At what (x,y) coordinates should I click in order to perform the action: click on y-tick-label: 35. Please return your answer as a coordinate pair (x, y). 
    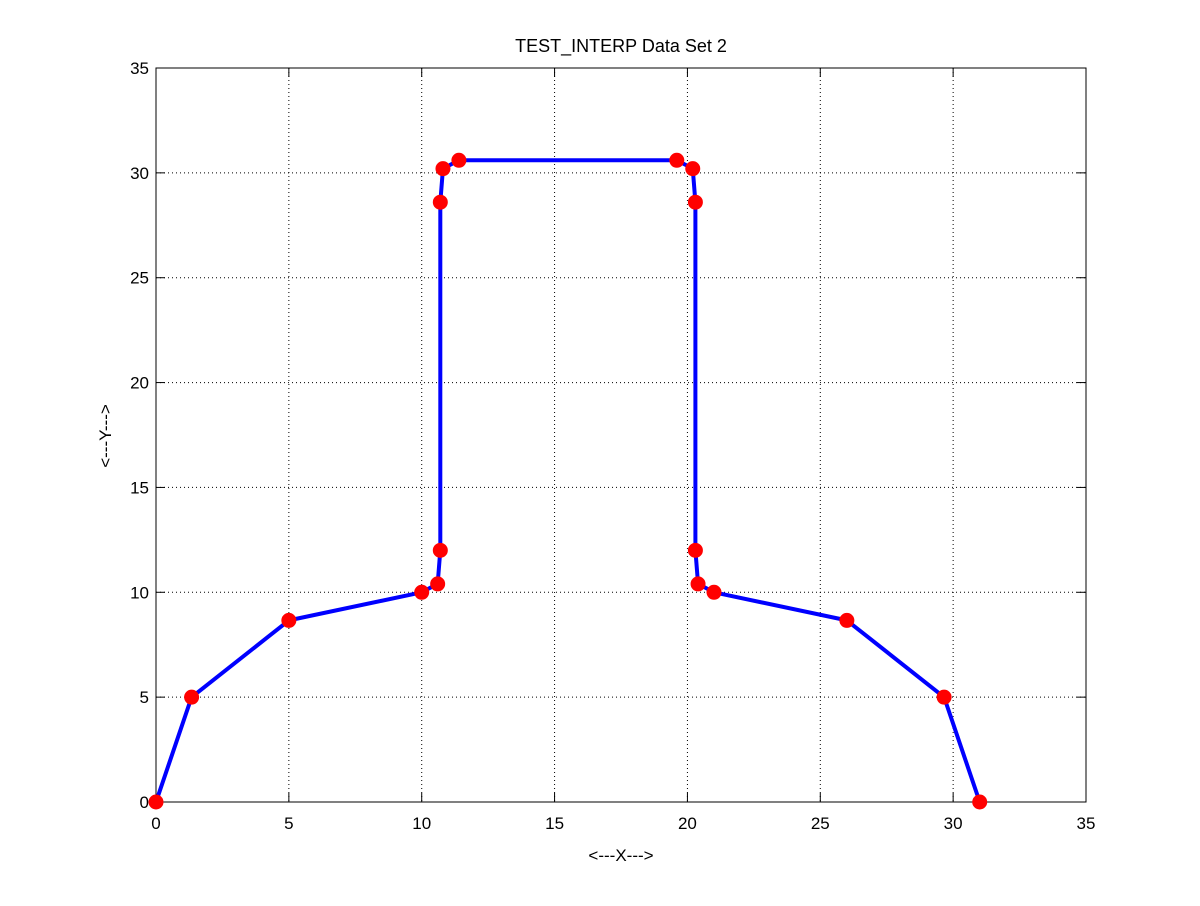
    Looking at the image, I should click on (139, 68).